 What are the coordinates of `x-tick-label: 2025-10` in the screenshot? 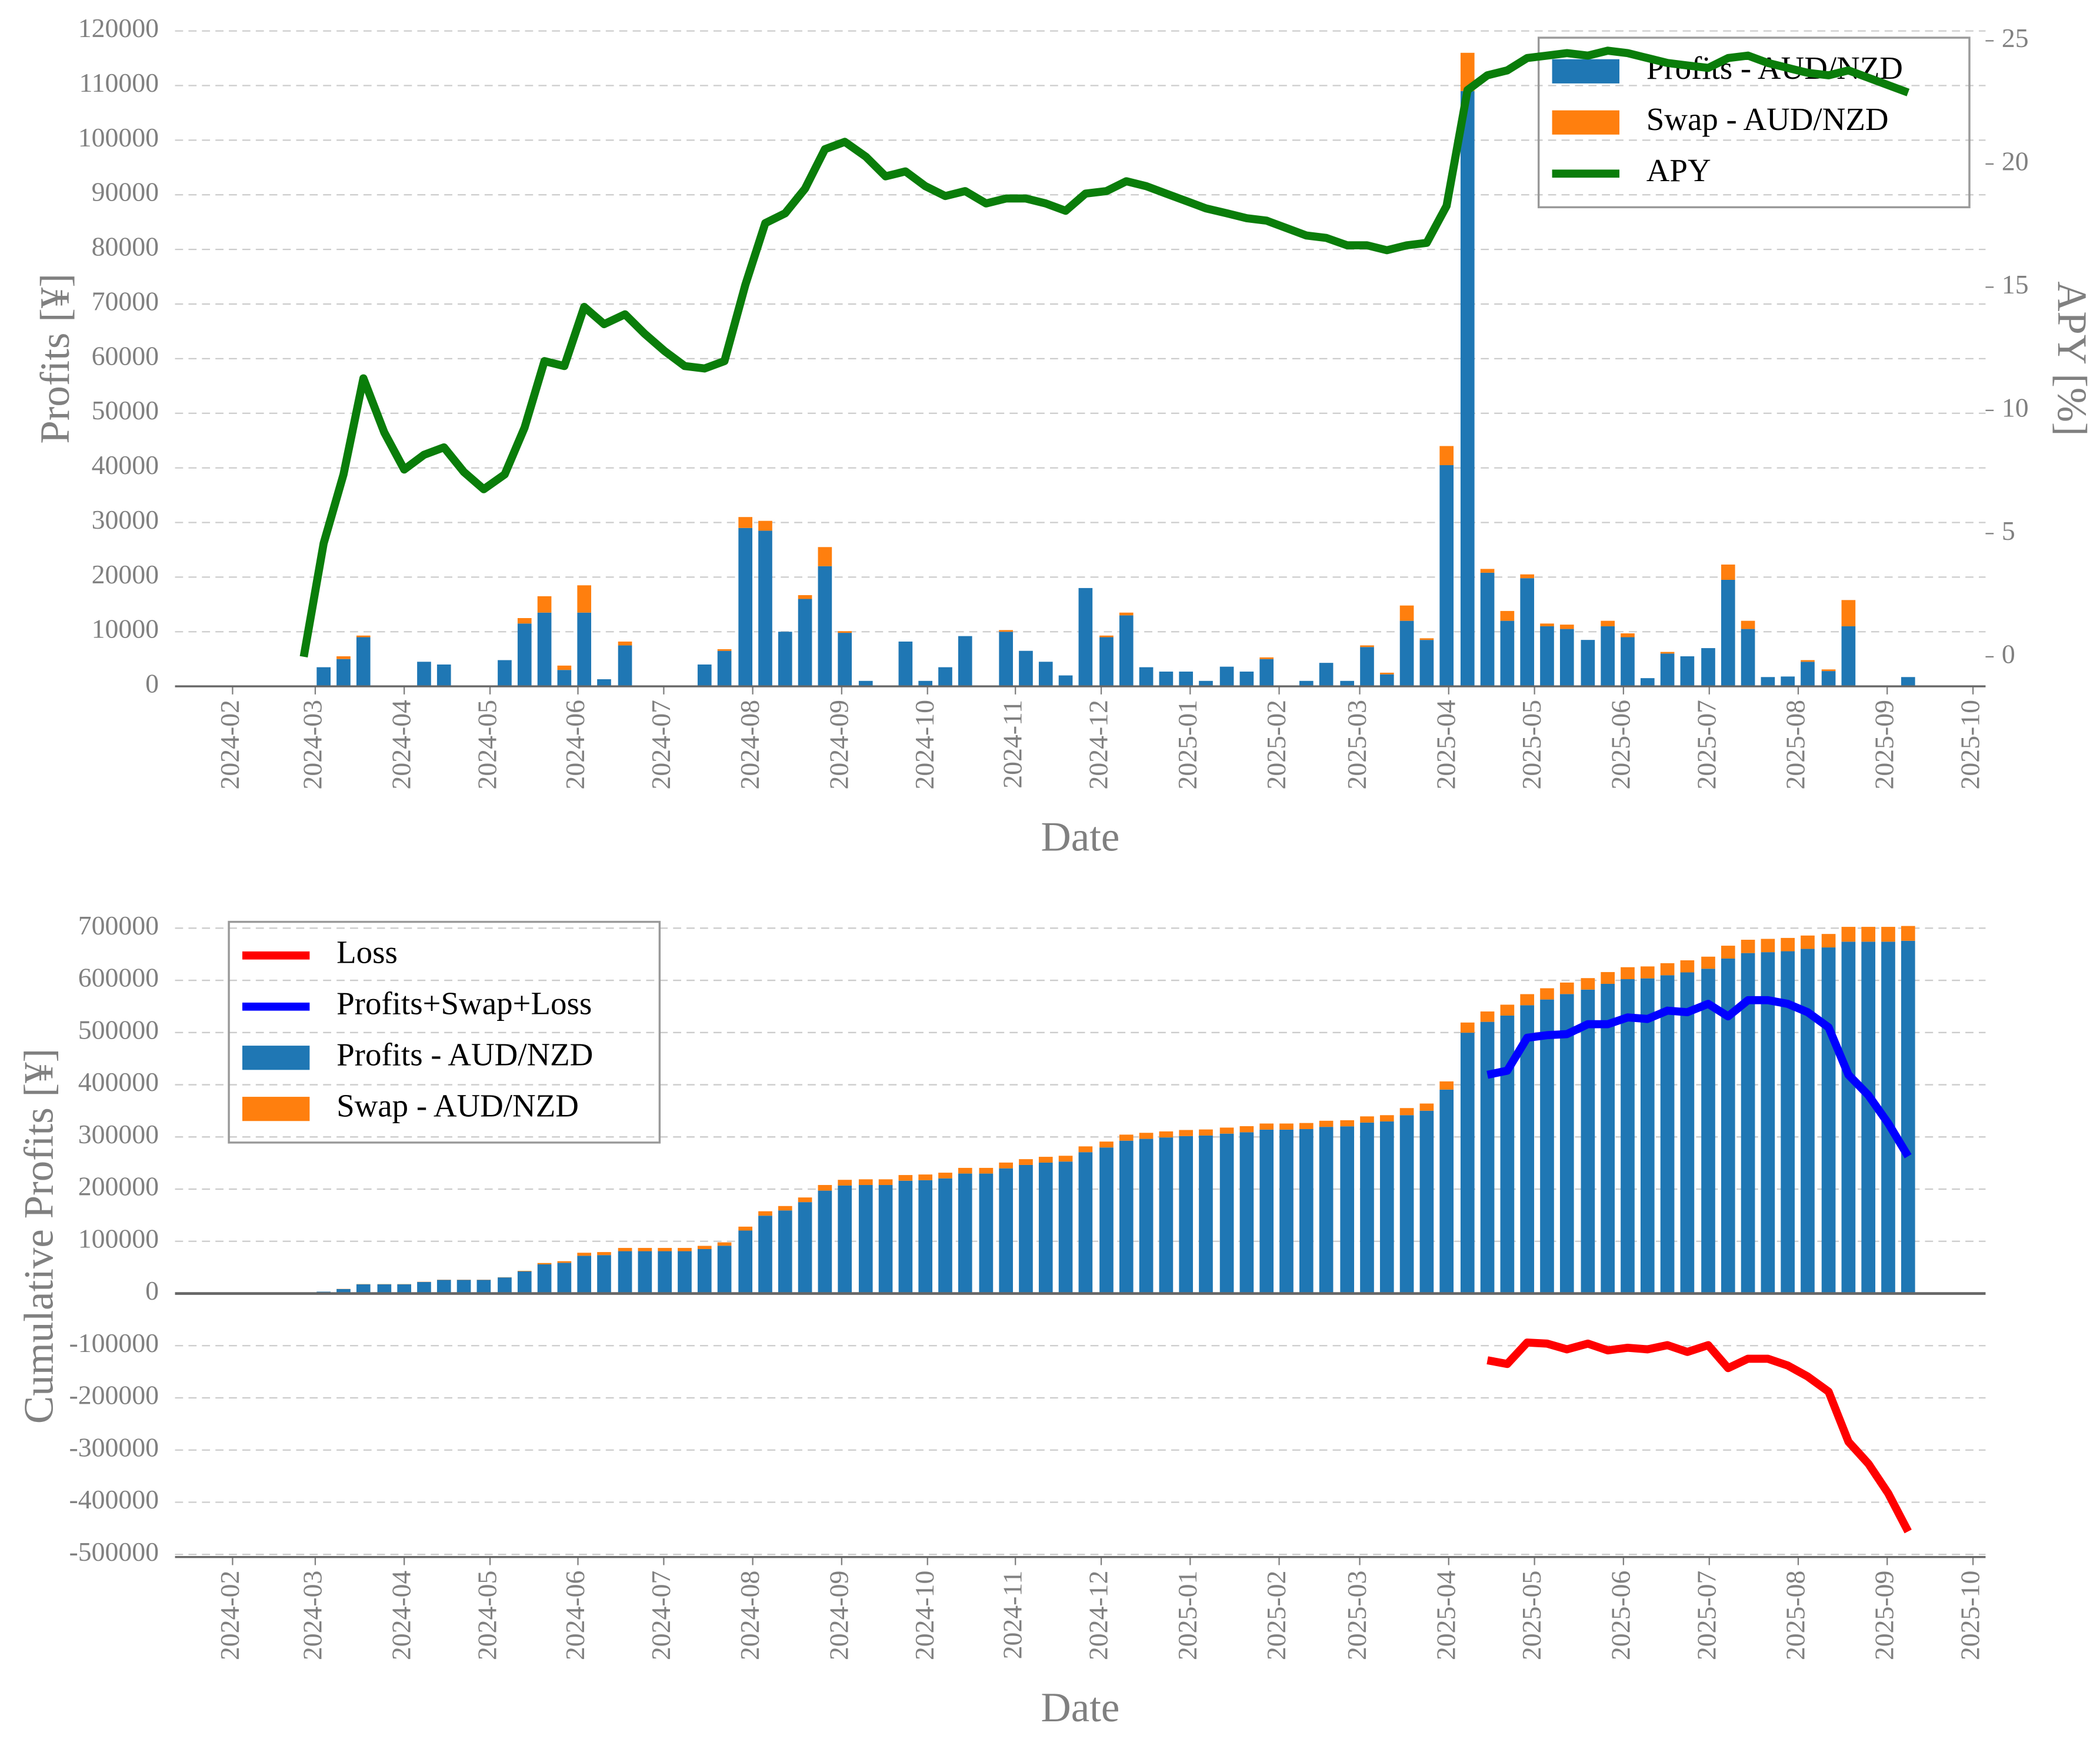 It's located at (1970, 1616).